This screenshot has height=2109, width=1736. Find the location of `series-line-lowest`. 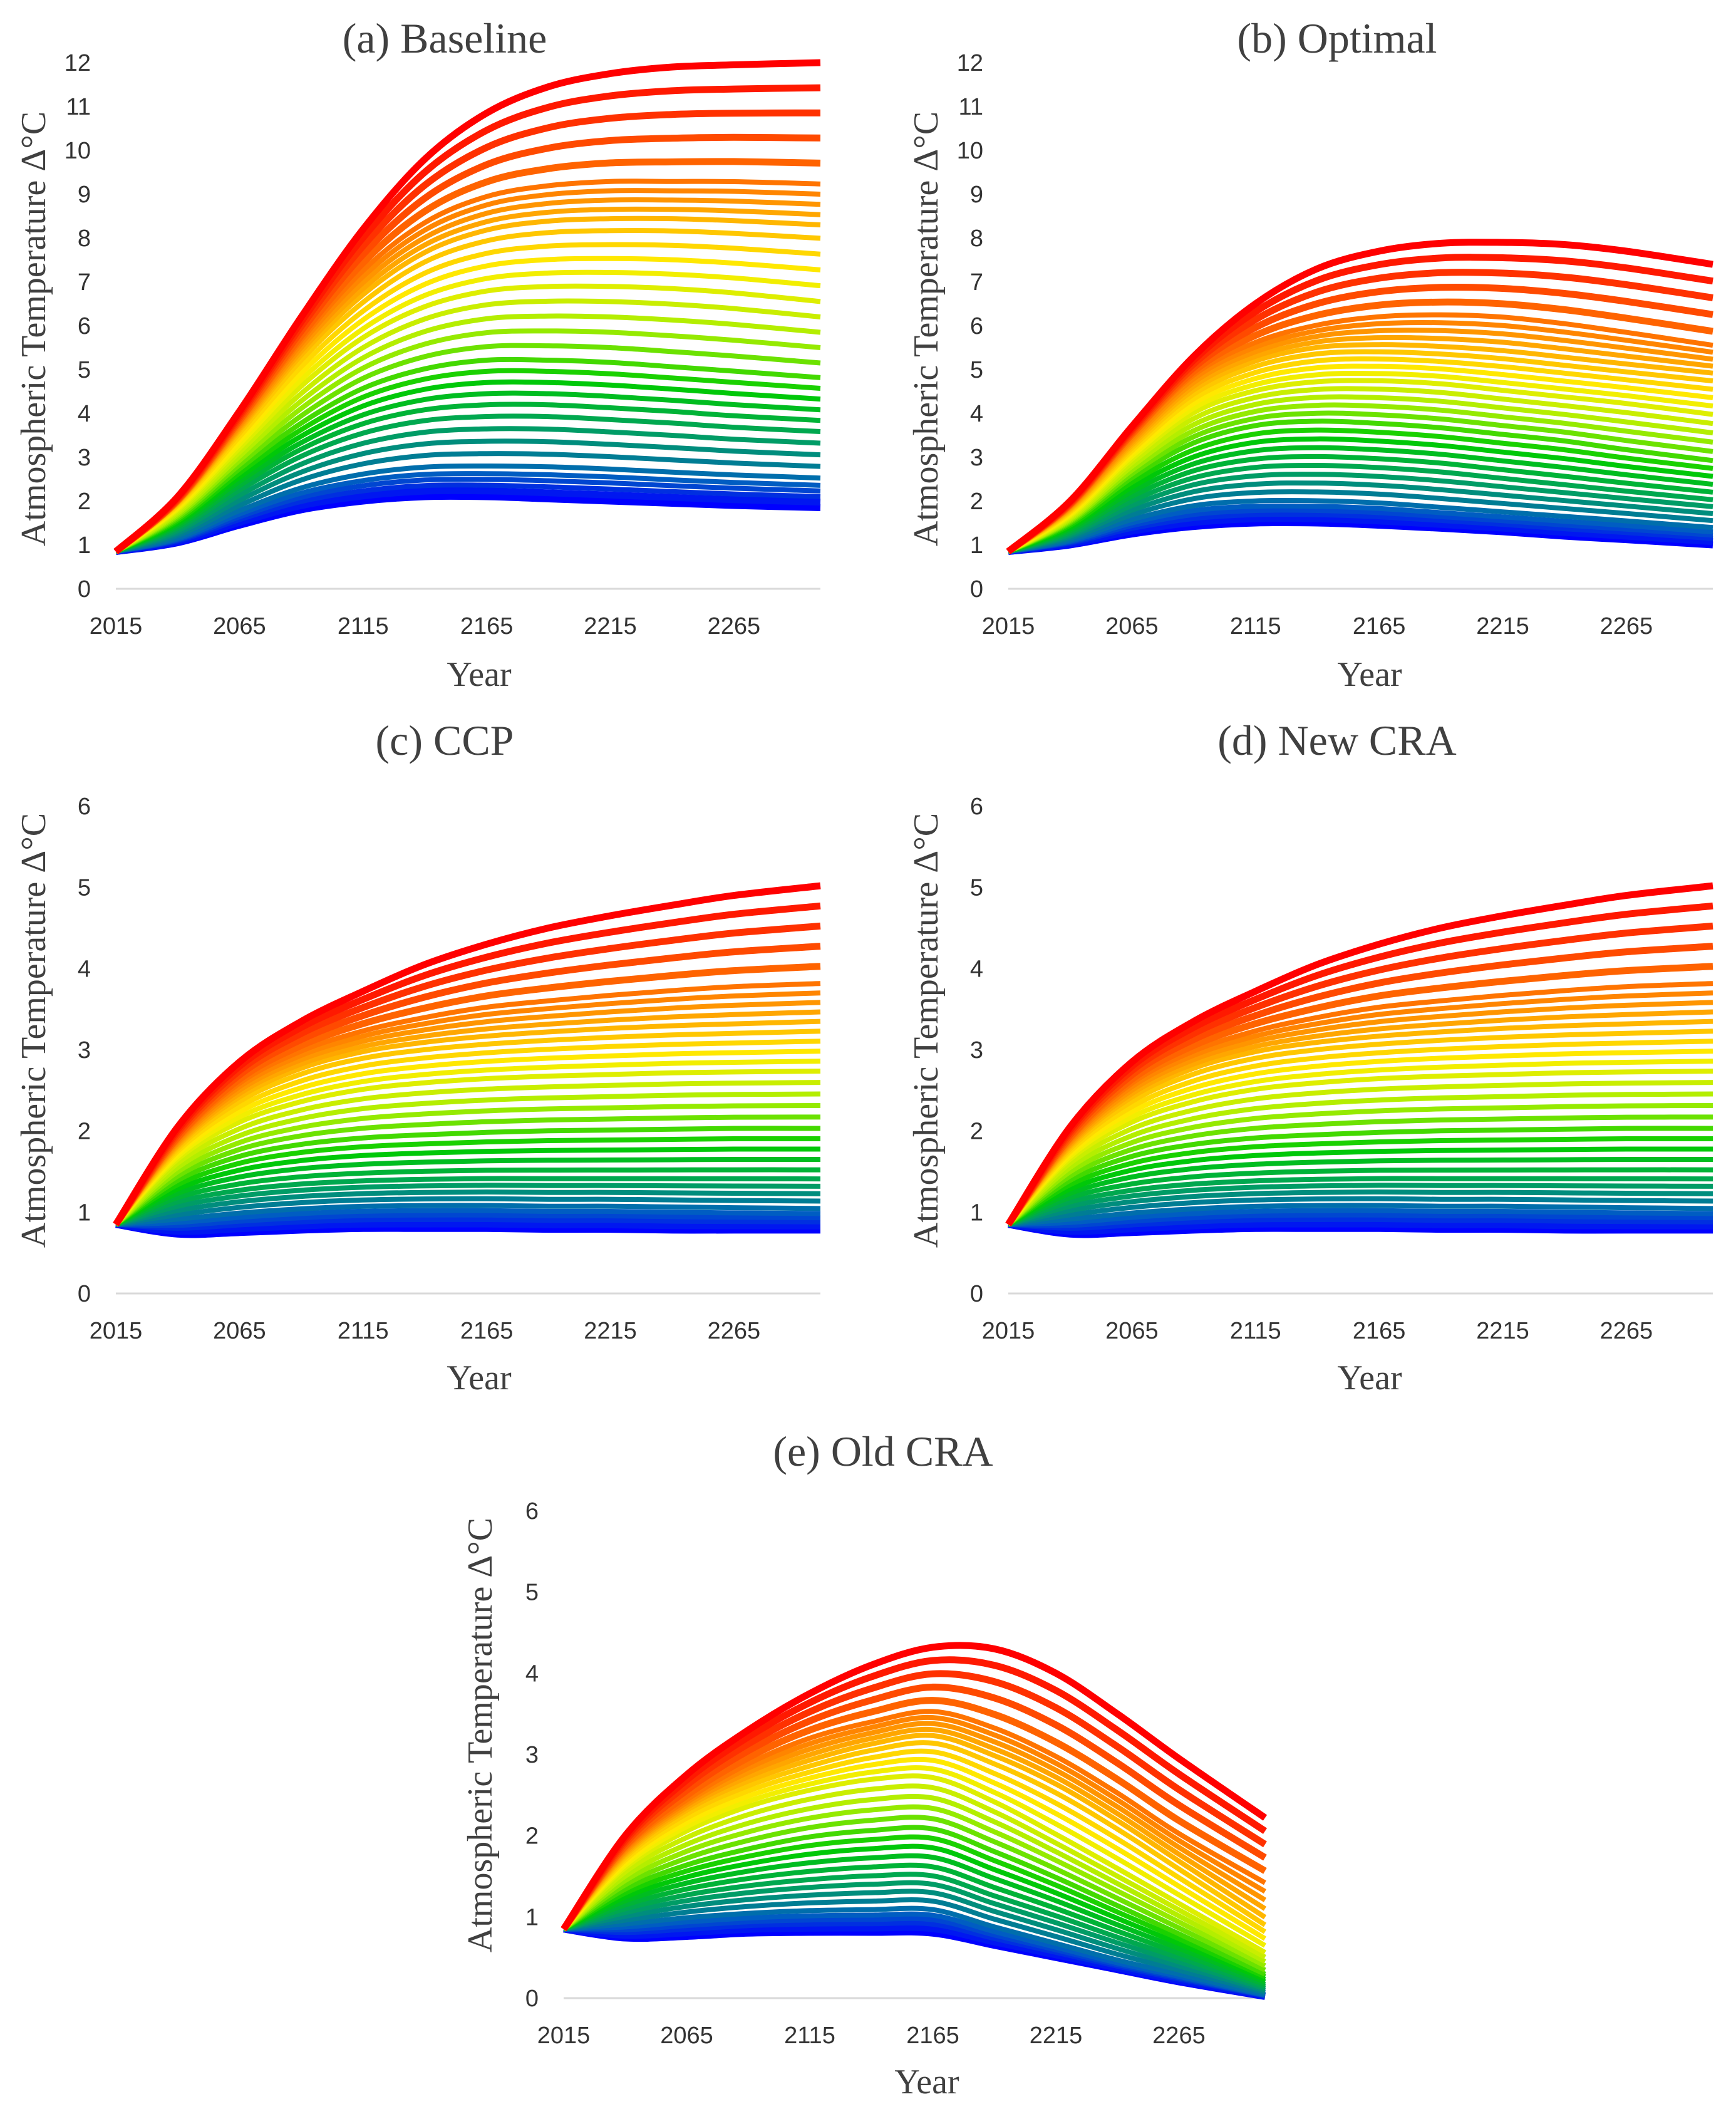

series-line-lowest is located at coordinates (468, 1229).